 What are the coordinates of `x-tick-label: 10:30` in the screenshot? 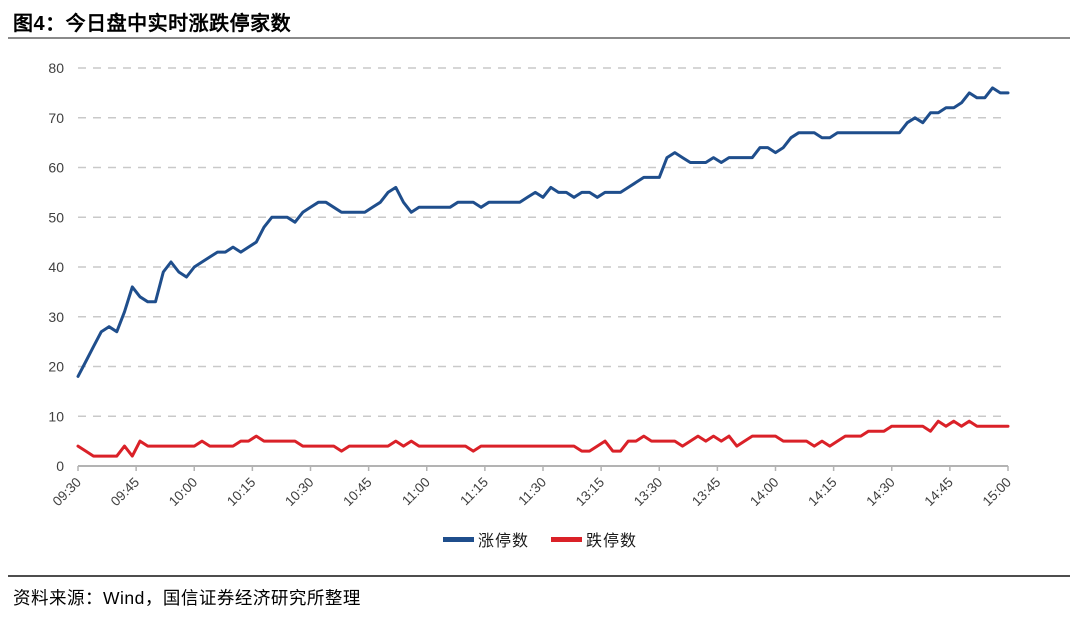 It's located at (299, 492).